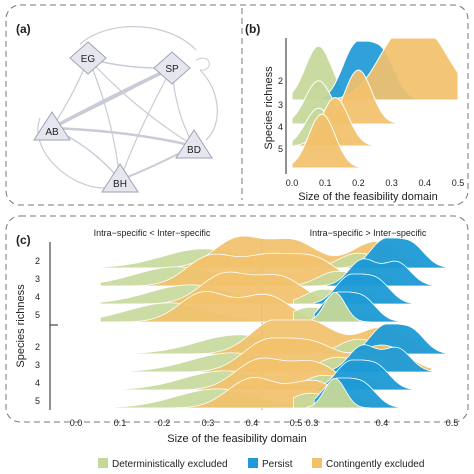  Describe the element at coordinates (382, 423) in the screenshot. I see `chart-c-right-x-tick-label: 0.4` at that location.